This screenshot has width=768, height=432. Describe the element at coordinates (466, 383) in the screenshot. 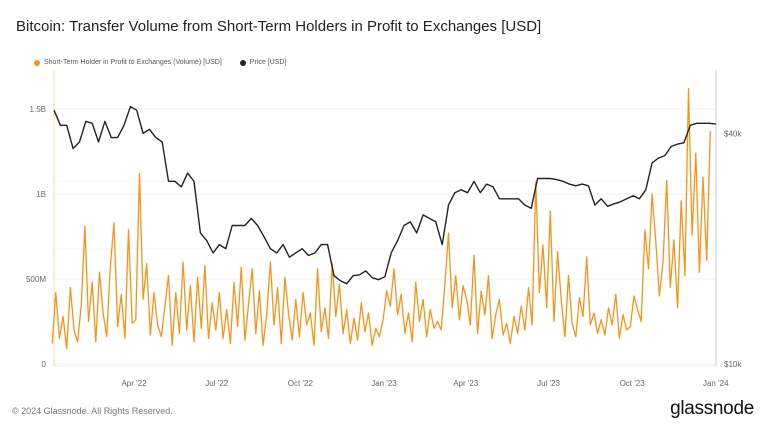

I see `x-tick-label: Apr '23` at that location.